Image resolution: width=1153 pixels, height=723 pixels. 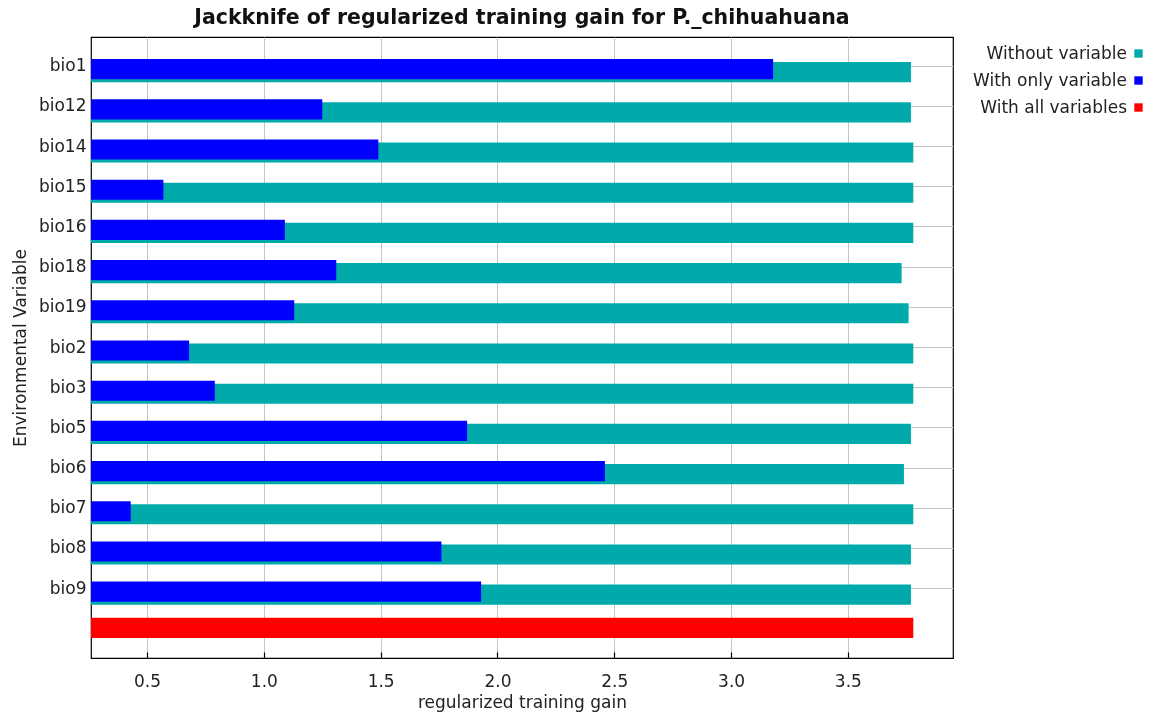 What do you see at coordinates (1056, 52) in the screenshot?
I see `legend-label: Without variable` at bounding box center [1056, 52].